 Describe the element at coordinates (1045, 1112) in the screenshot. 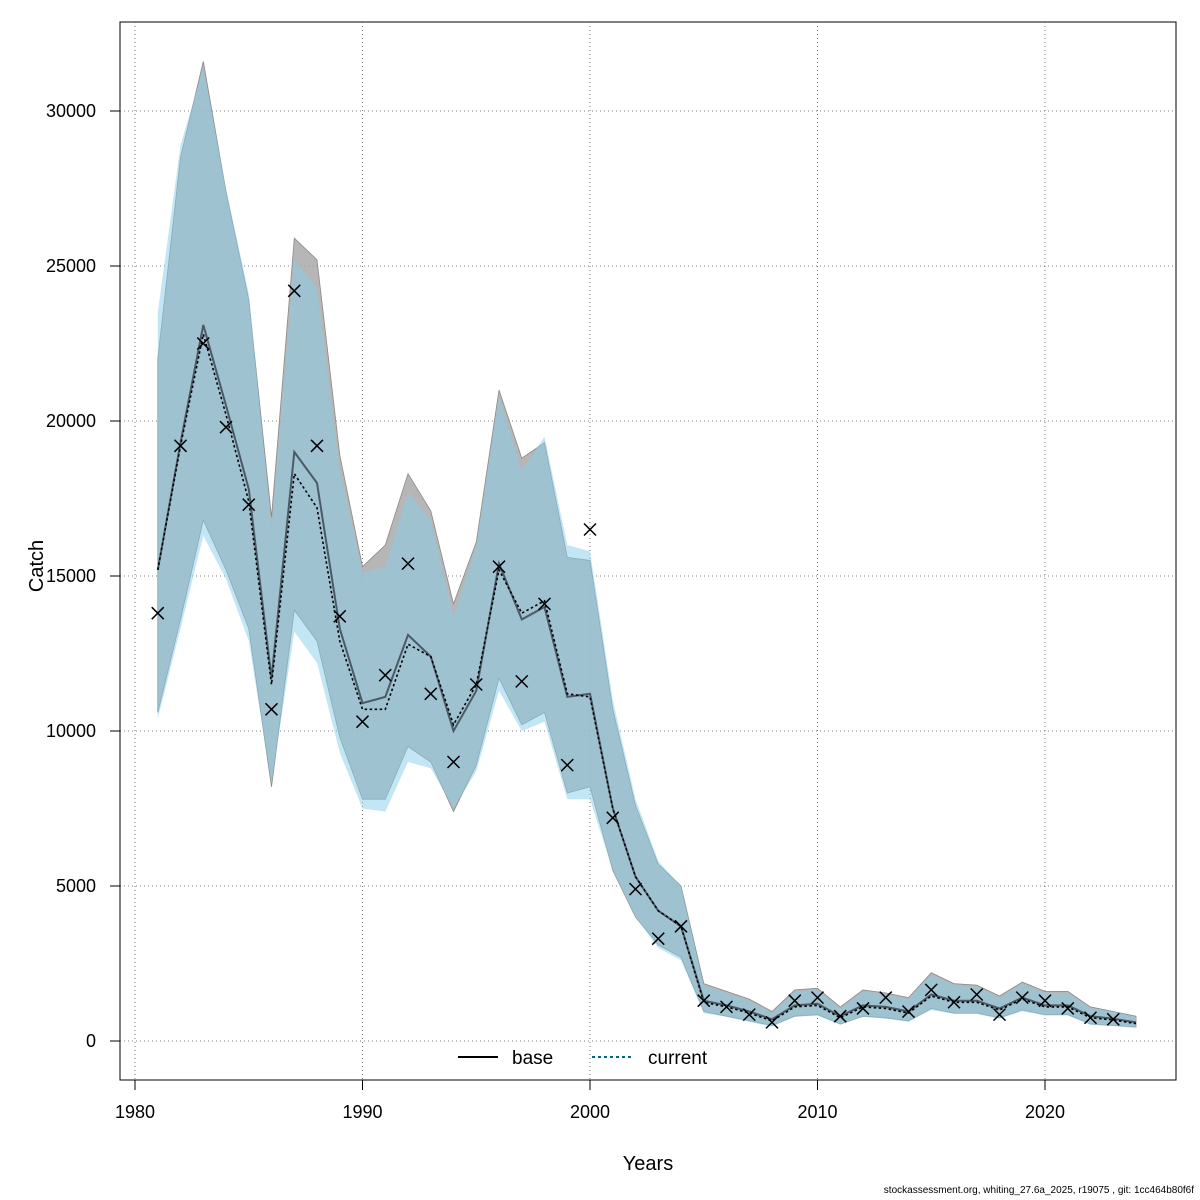

I see `x-tick-label: 2020` at that location.